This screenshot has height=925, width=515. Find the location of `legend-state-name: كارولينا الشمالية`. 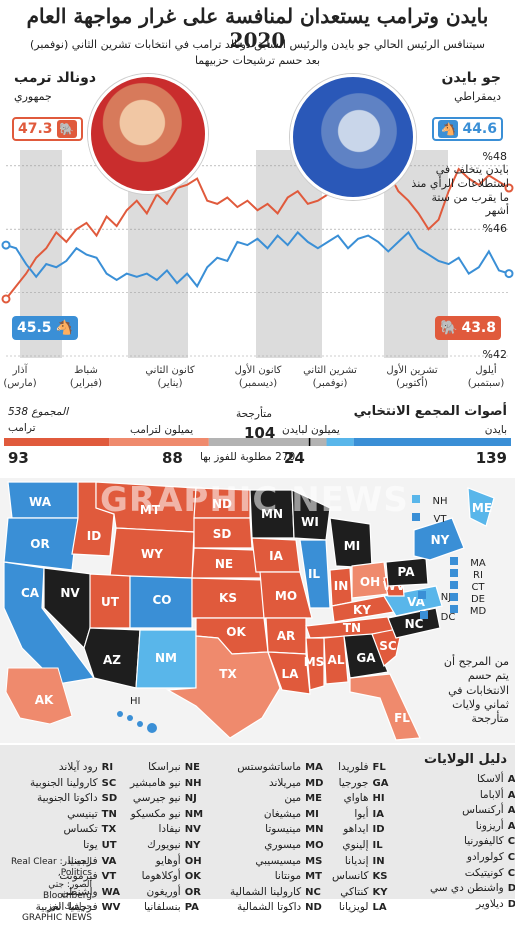

legend-state-name: كارولينا الشمالية is located at coordinates (266, 891).